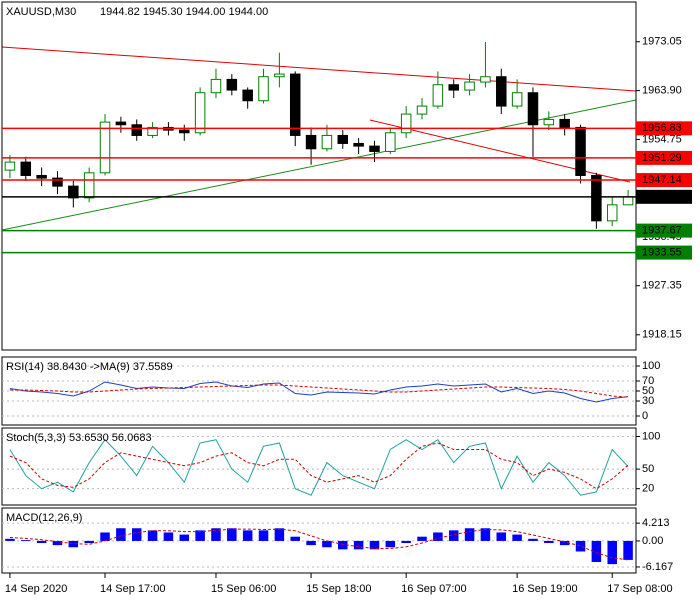  I want to click on x-tick-label: 14 Sep 17:00, so click(132, 589).